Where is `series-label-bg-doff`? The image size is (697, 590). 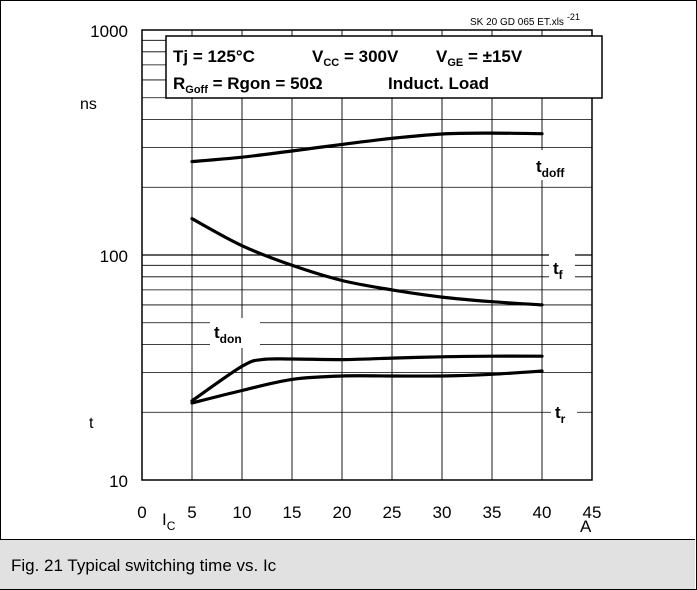 series-label-bg-doff is located at coordinates (557, 165).